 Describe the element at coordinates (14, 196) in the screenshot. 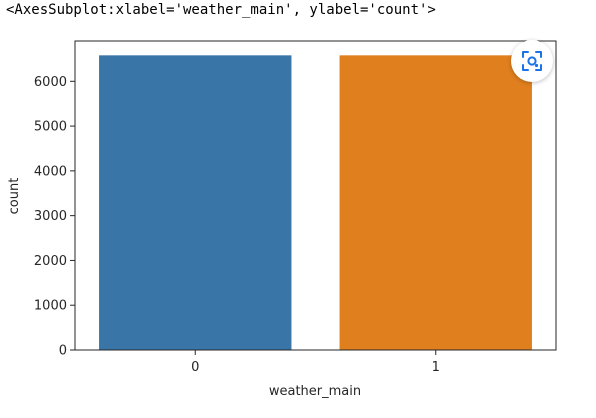

I see `y-axis-label: count` at that location.